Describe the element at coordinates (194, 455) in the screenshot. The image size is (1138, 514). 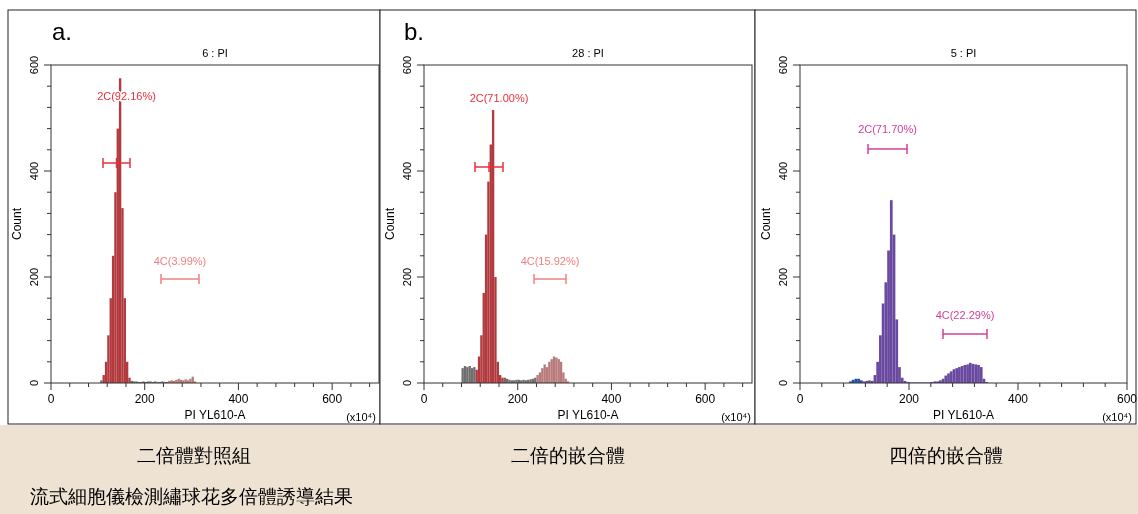
I see `text: 二倍體對照組` at that location.